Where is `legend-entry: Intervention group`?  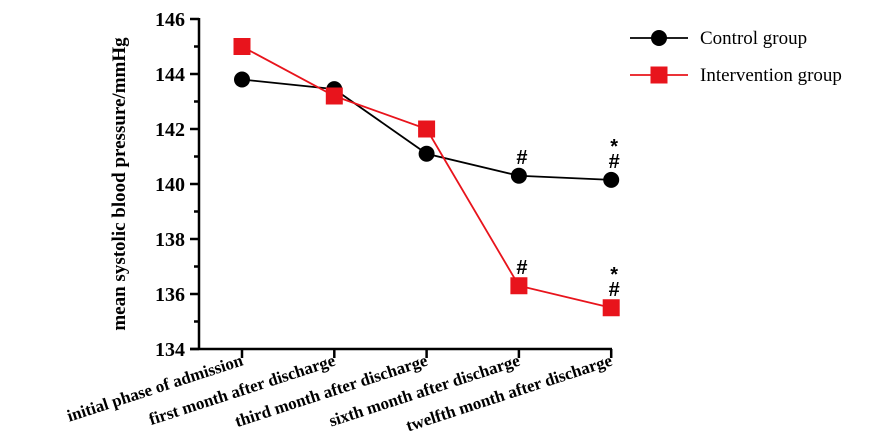
legend-entry: Intervention group is located at coordinates (736, 75).